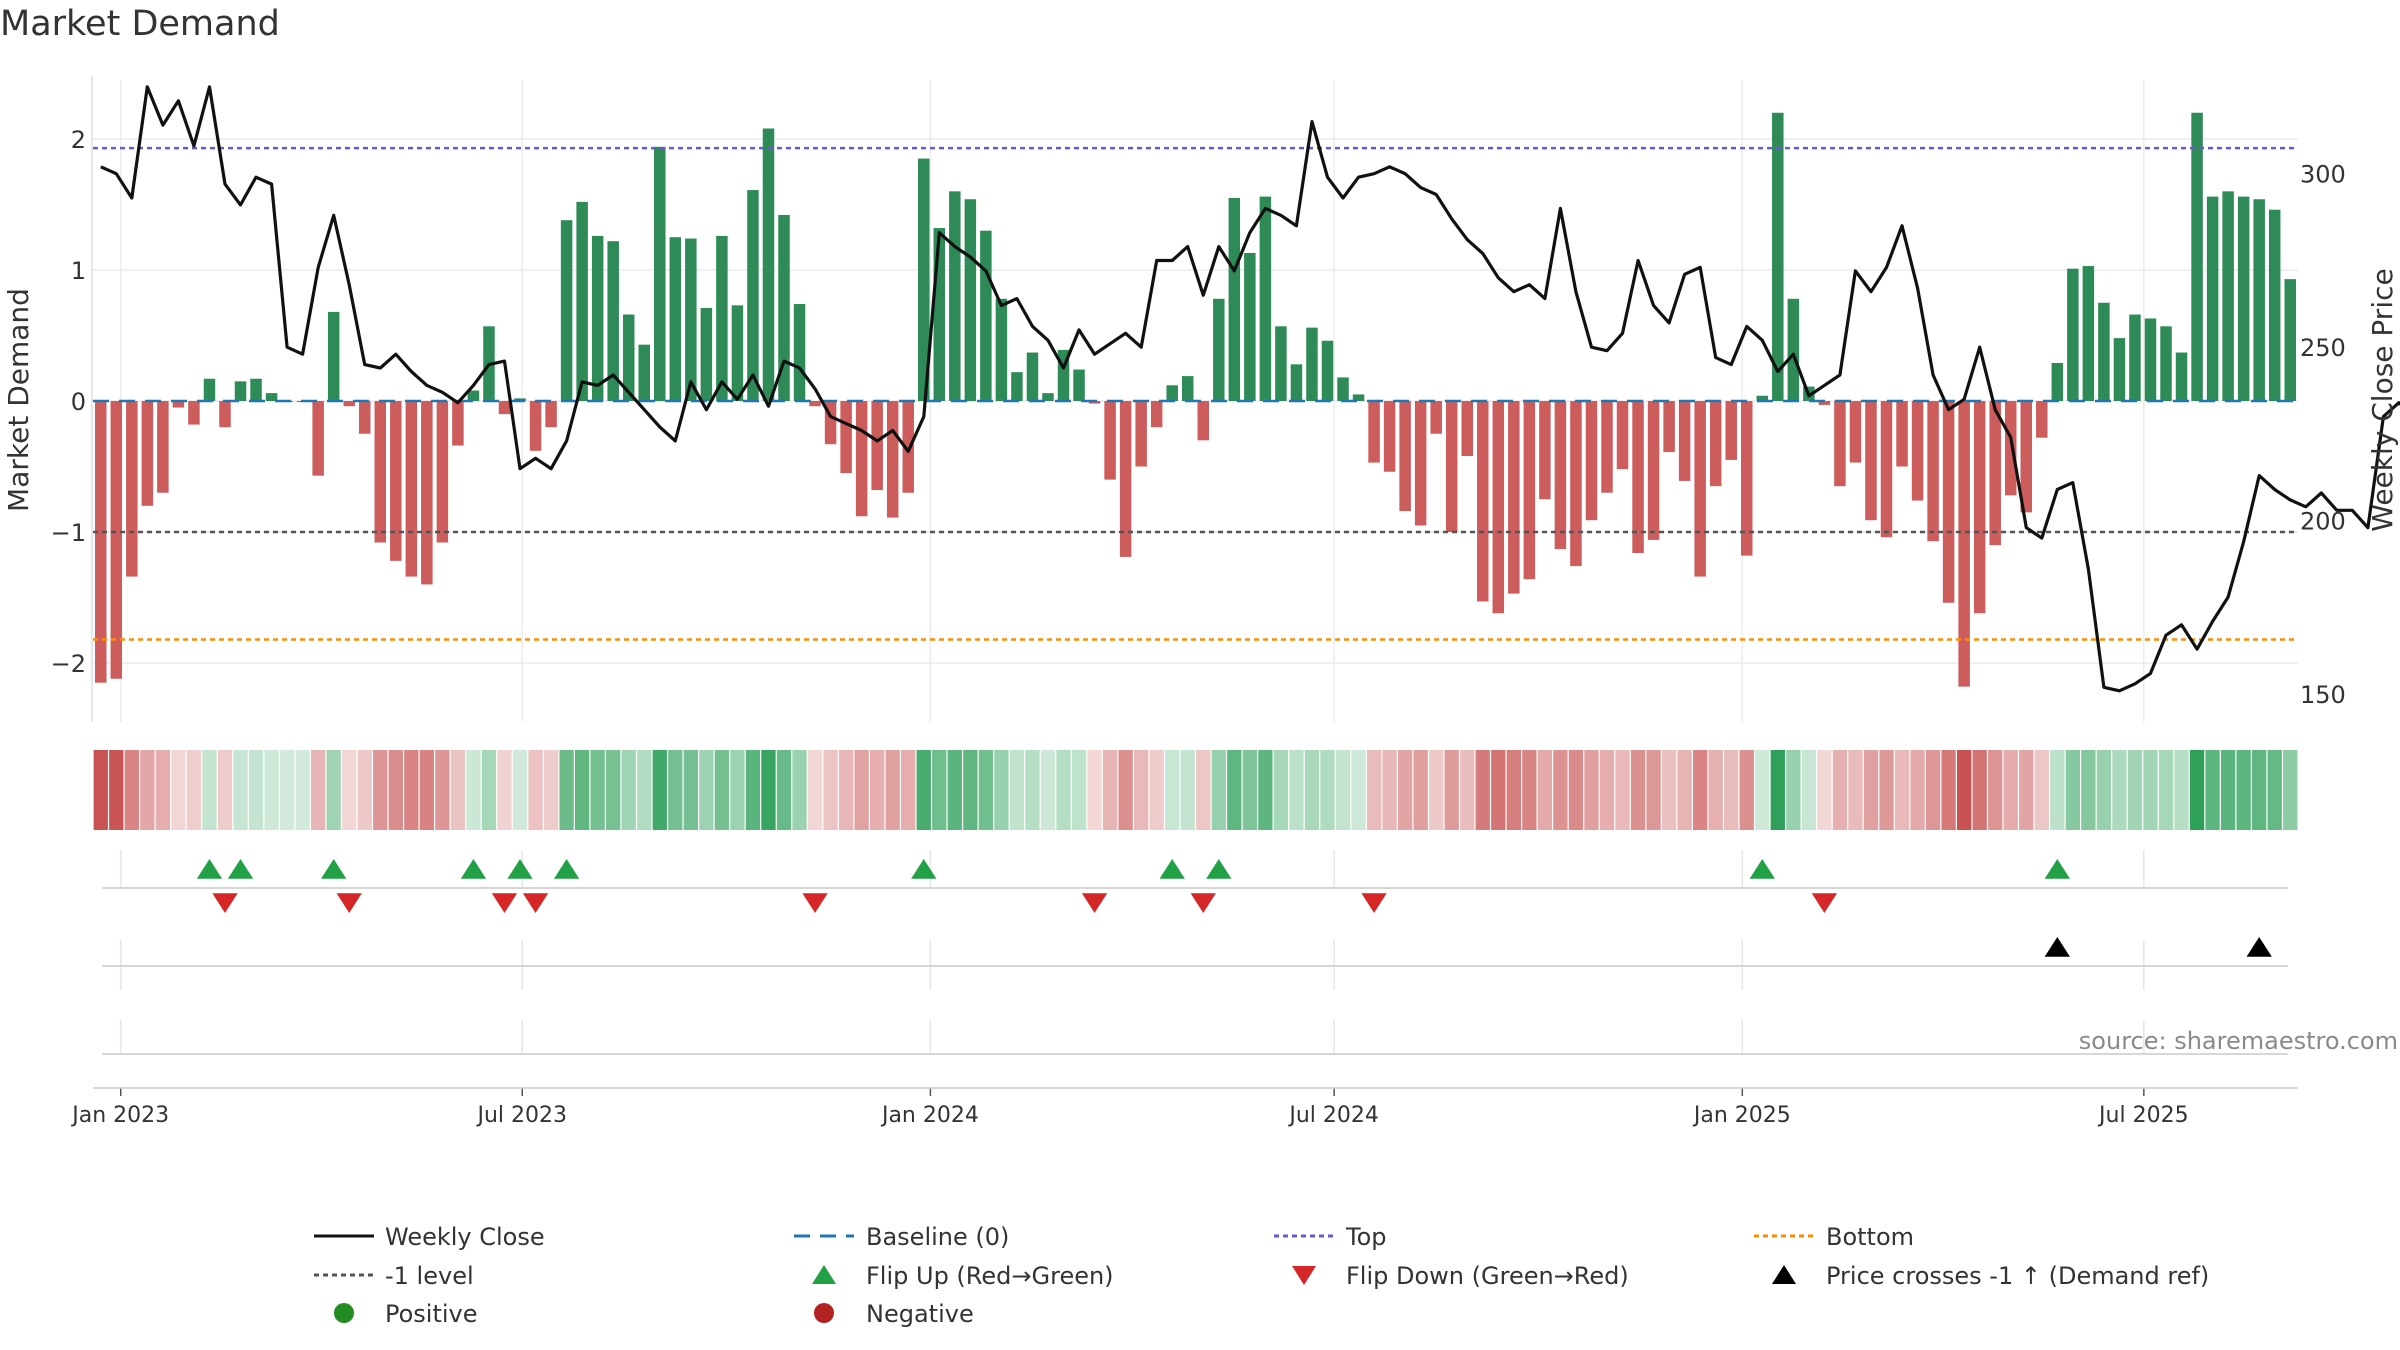 Image resolution: width=2400 pixels, height=1350 pixels. I want to click on legend-weekly-close: Weekly Close, so click(465, 1237).